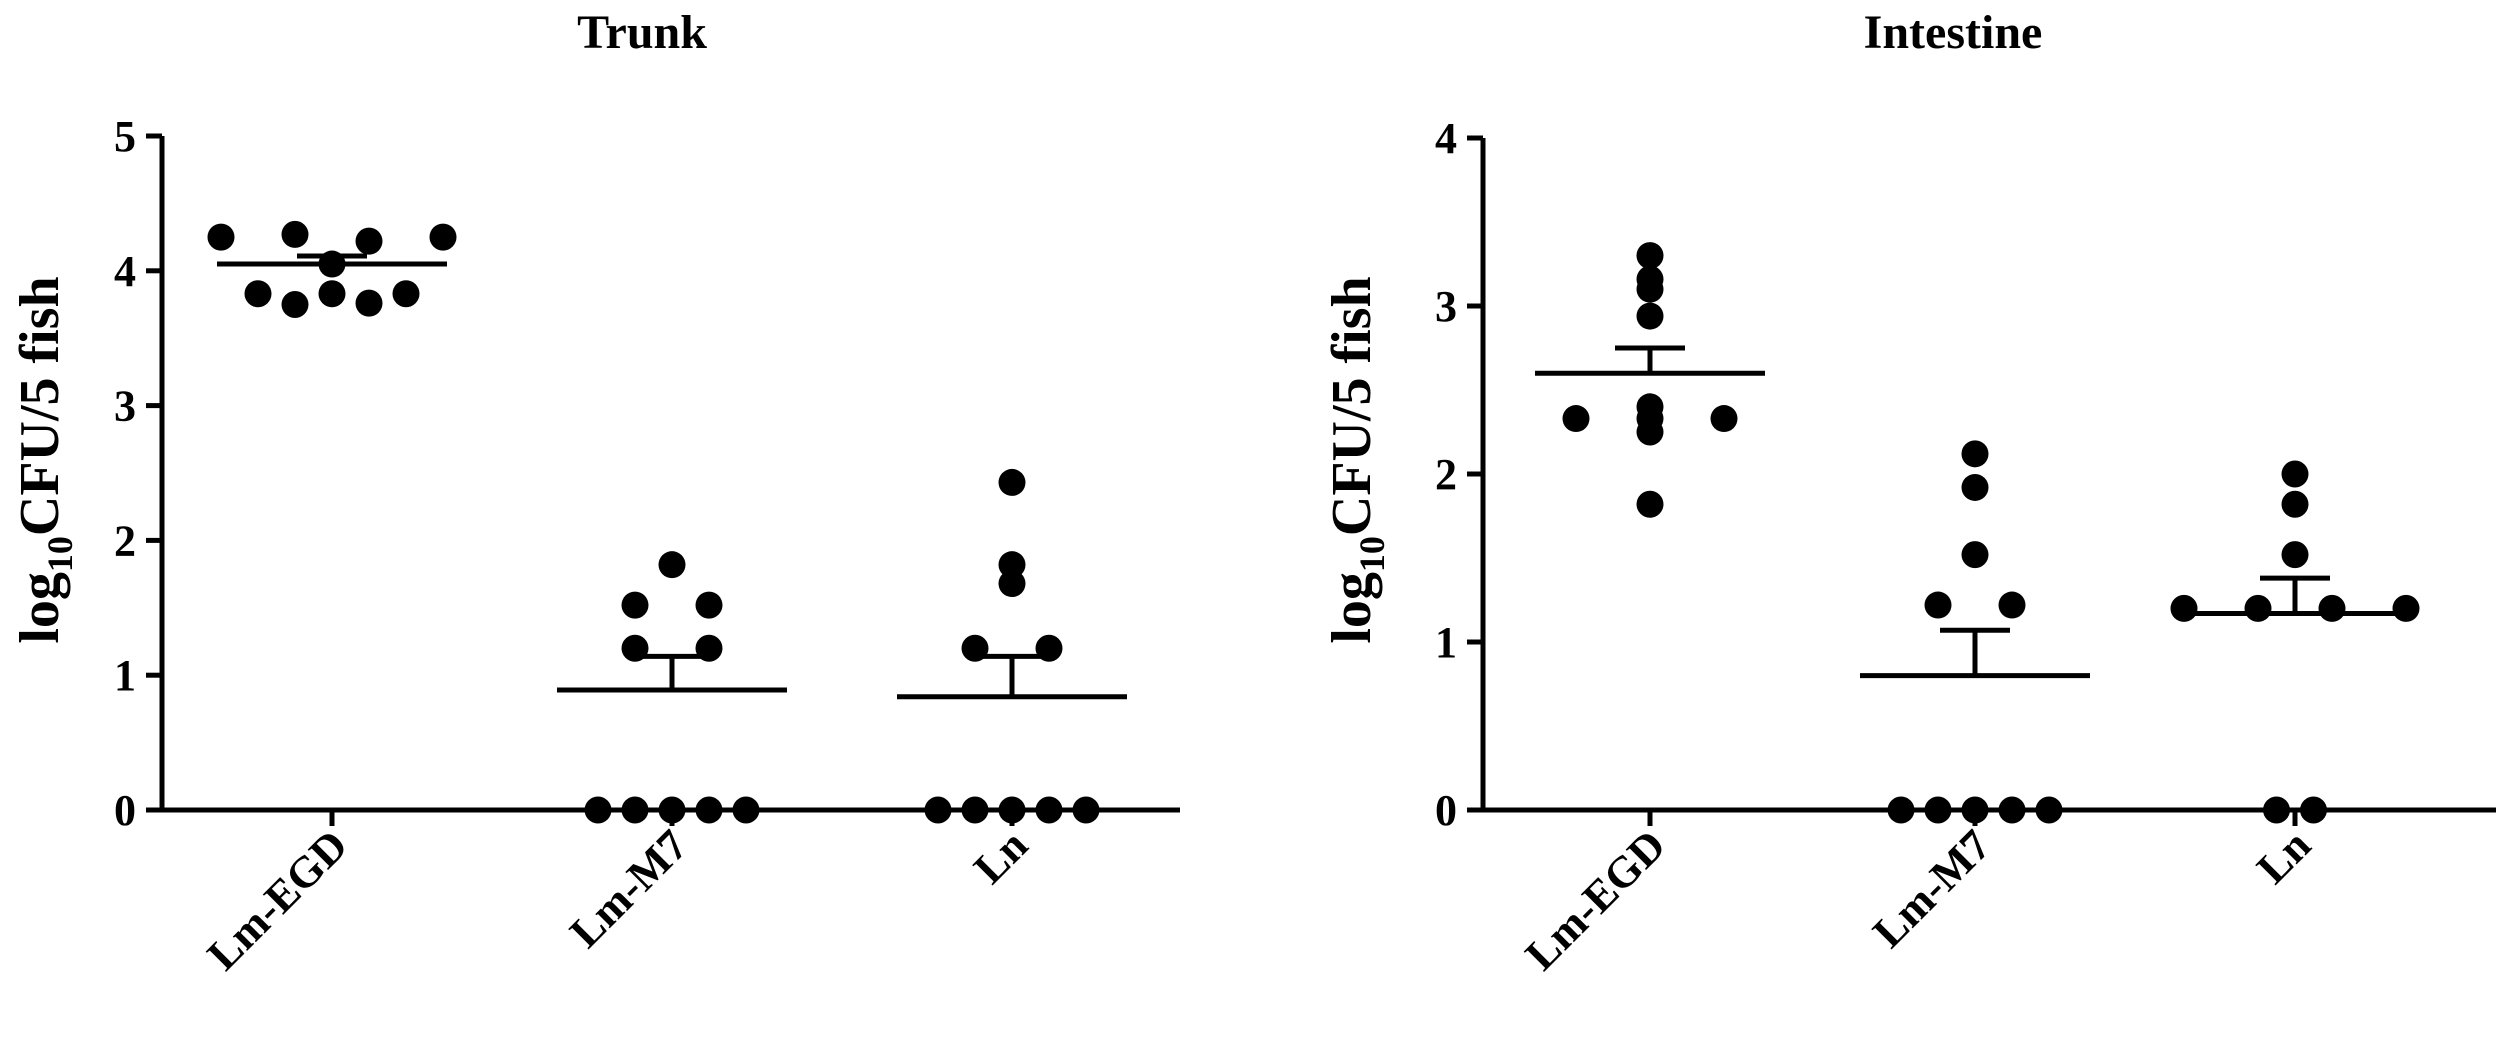 Image resolution: width=2500 pixels, height=1051 pixels. What do you see at coordinates (1953, 32) in the screenshot?
I see `intestine-title: Intestine` at bounding box center [1953, 32].